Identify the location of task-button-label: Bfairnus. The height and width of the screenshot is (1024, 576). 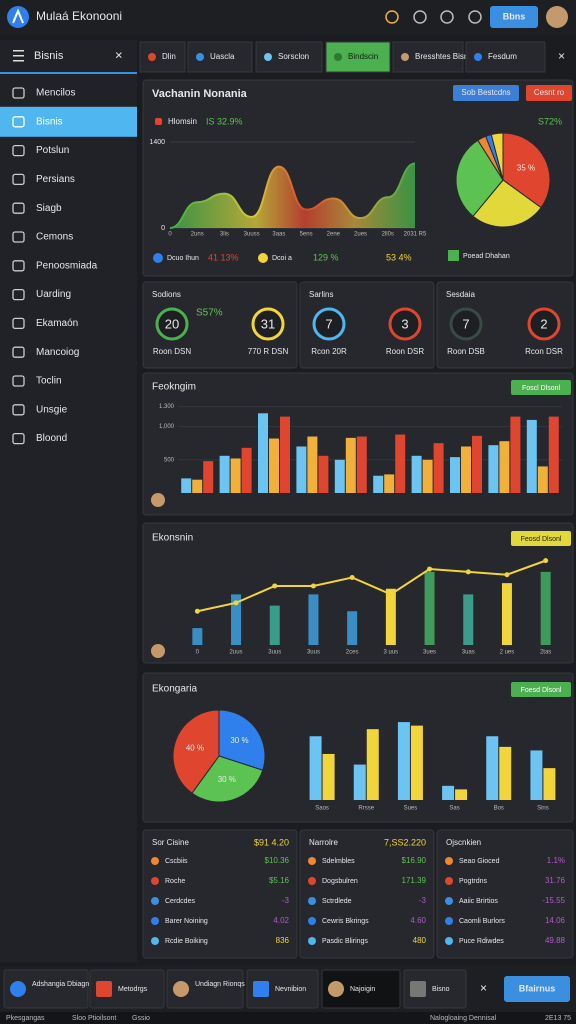
(537, 988).